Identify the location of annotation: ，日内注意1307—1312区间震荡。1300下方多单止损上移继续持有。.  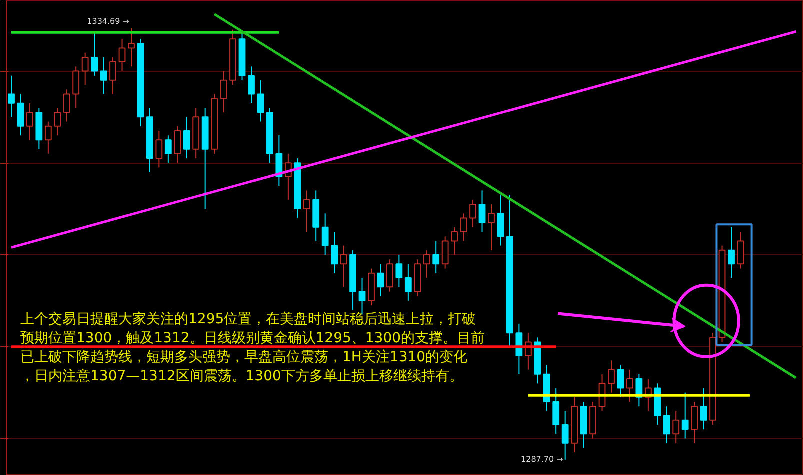
(242, 376).